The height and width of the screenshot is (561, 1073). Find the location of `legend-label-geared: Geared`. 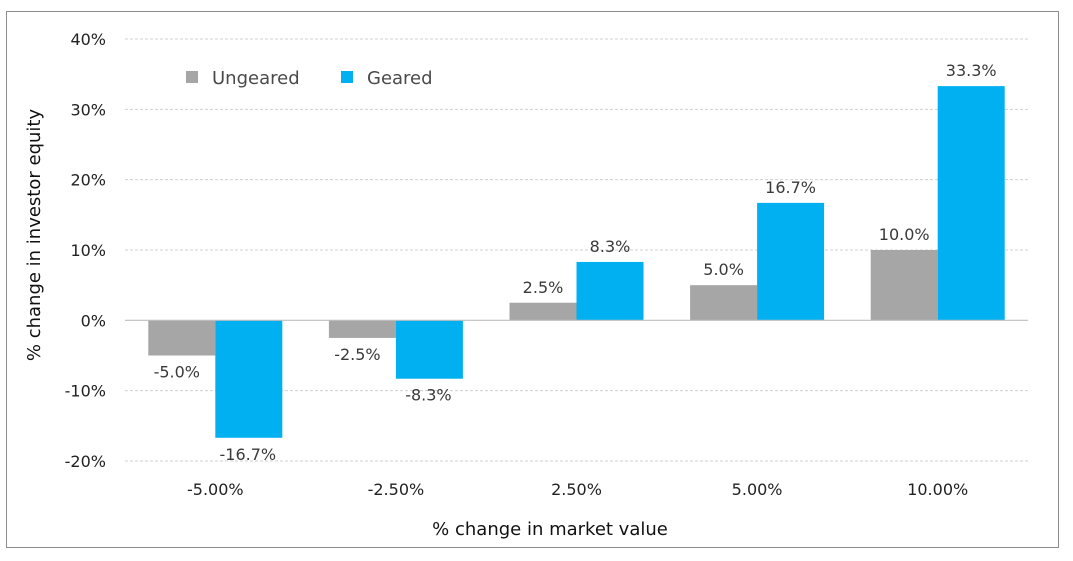

legend-label-geared: Geared is located at coordinates (400, 78).